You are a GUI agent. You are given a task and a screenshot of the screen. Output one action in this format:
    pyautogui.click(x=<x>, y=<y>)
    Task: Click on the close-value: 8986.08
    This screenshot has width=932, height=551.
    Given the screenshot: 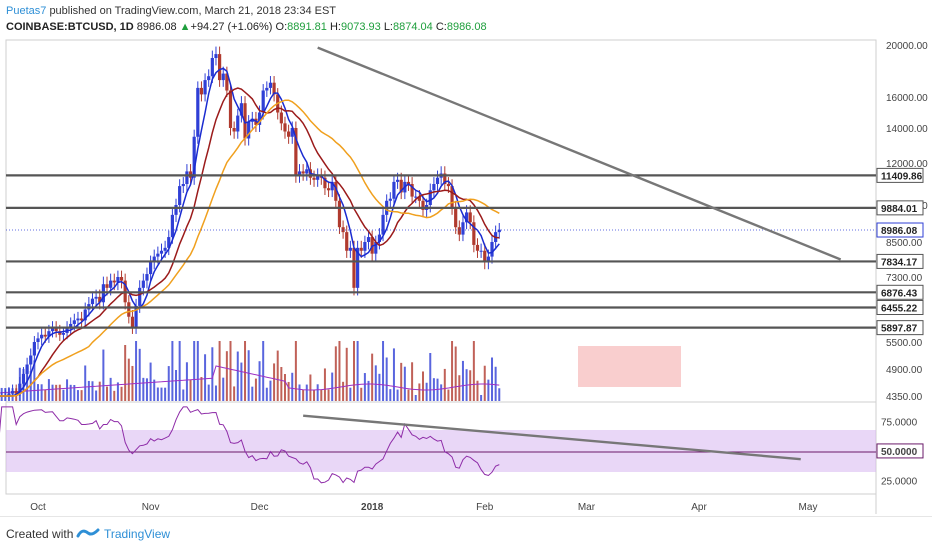 What is the action you would take?
    pyautogui.click(x=466, y=27)
    